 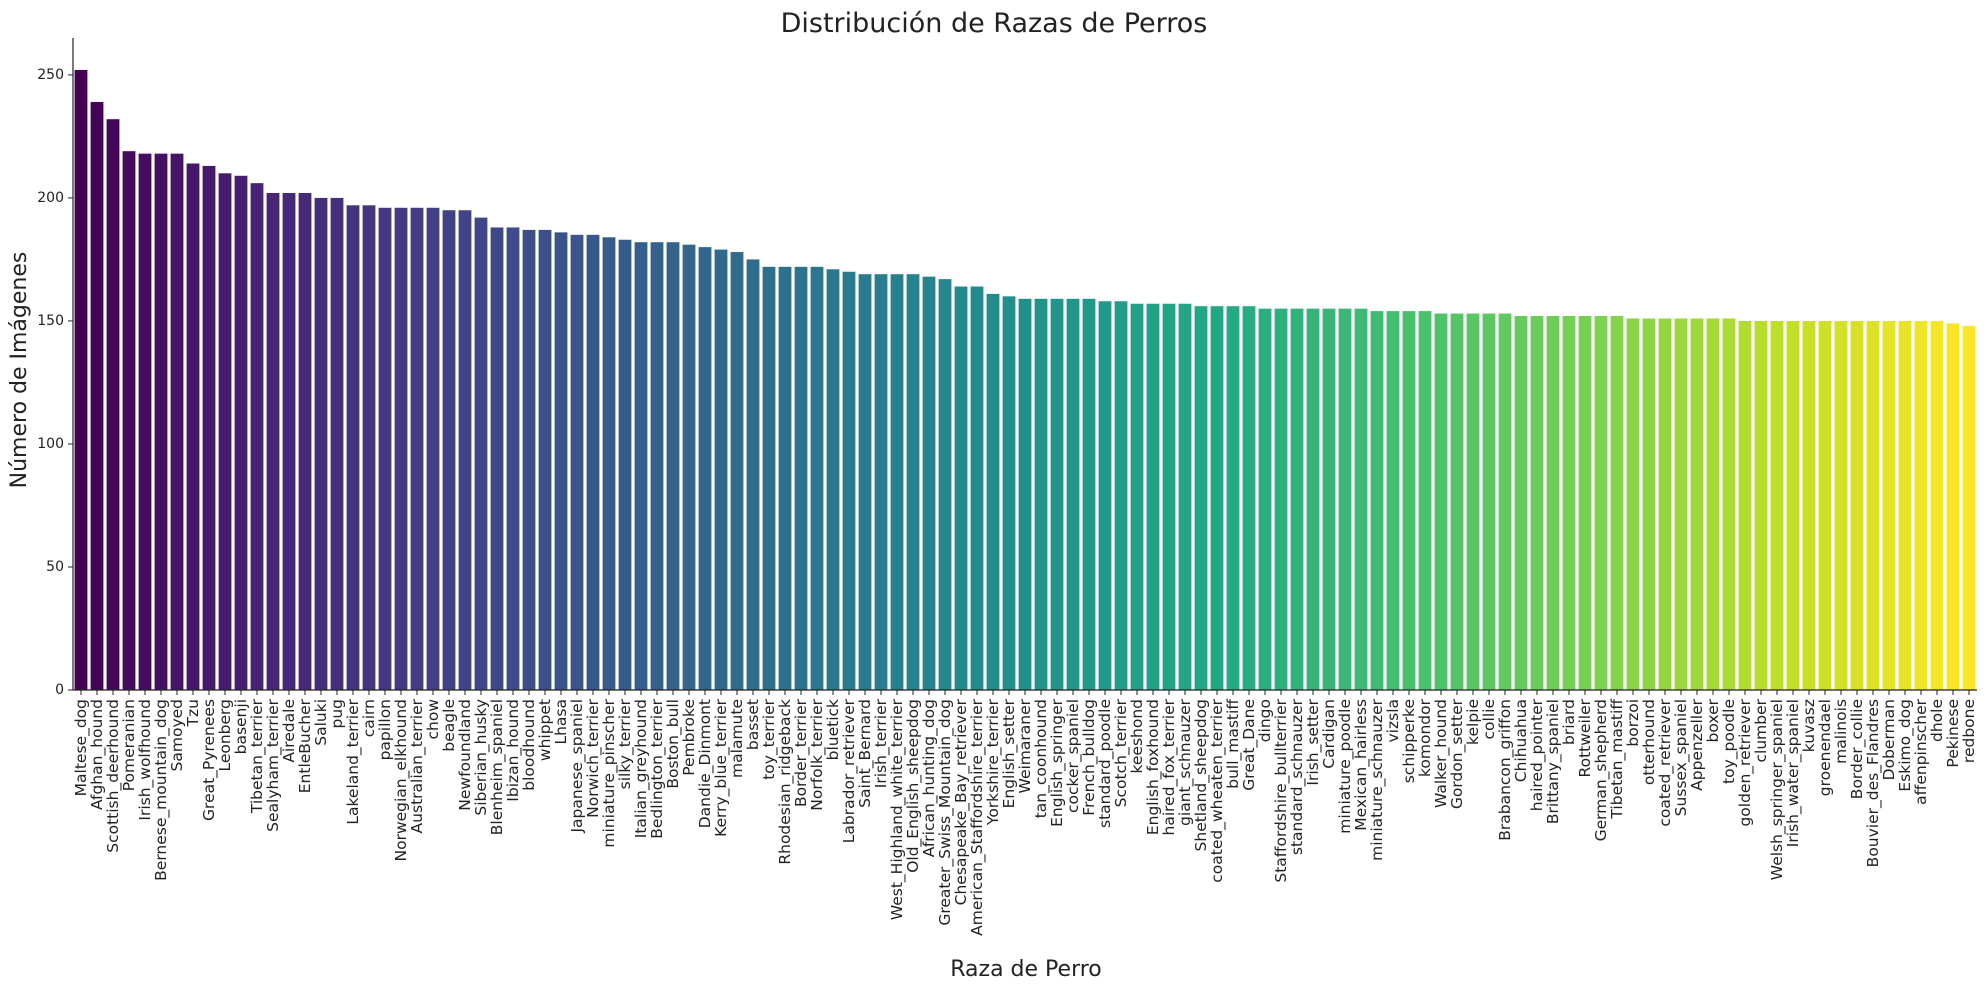 What do you see at coordinates (1937, 505) in the screenshot?
I see `bar-dhole` at bounding box center [1937, 505].